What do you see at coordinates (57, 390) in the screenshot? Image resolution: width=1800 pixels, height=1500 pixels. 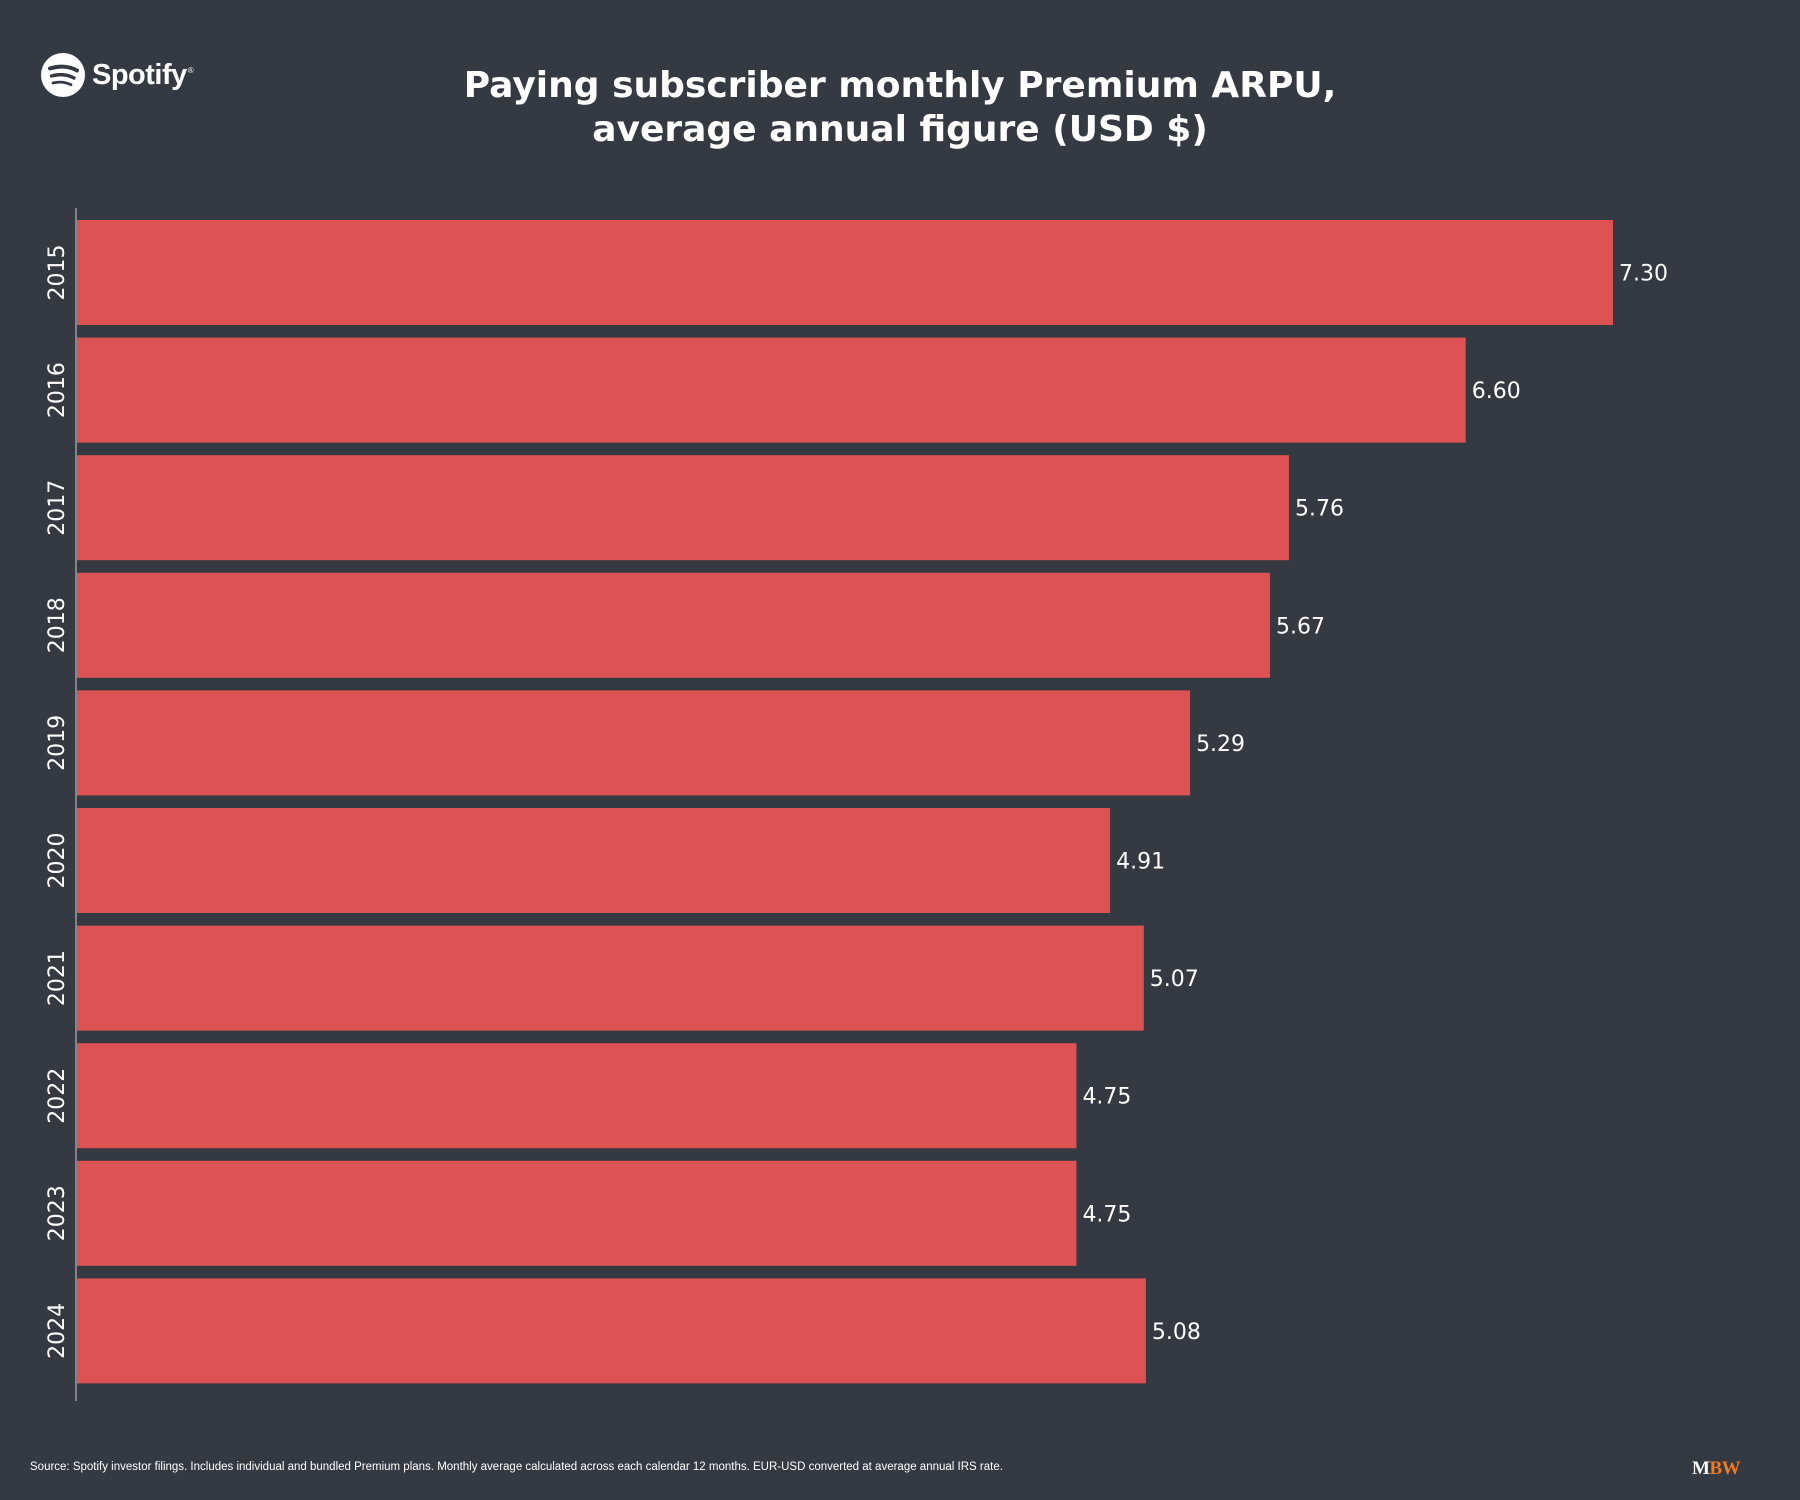 I see `y-tick-label-2016: 2016` at bounding box center [57, 390].